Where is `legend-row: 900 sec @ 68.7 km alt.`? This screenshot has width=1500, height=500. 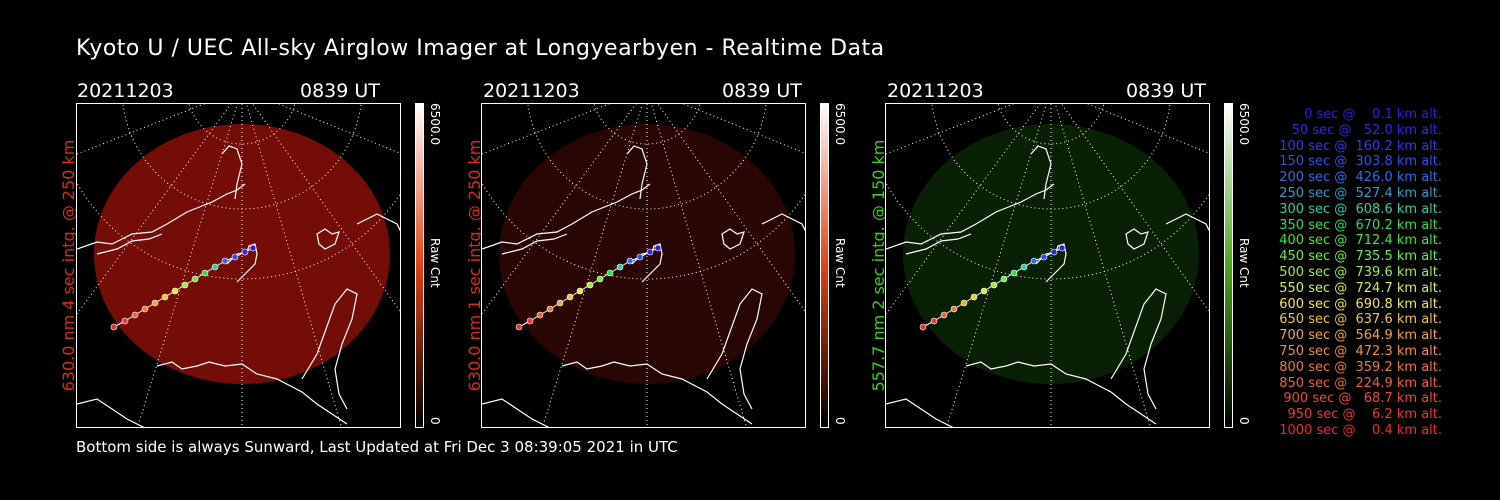 legend-row: 900 sec @ 68.7 km alt. is located at coordinates (1360, 399).